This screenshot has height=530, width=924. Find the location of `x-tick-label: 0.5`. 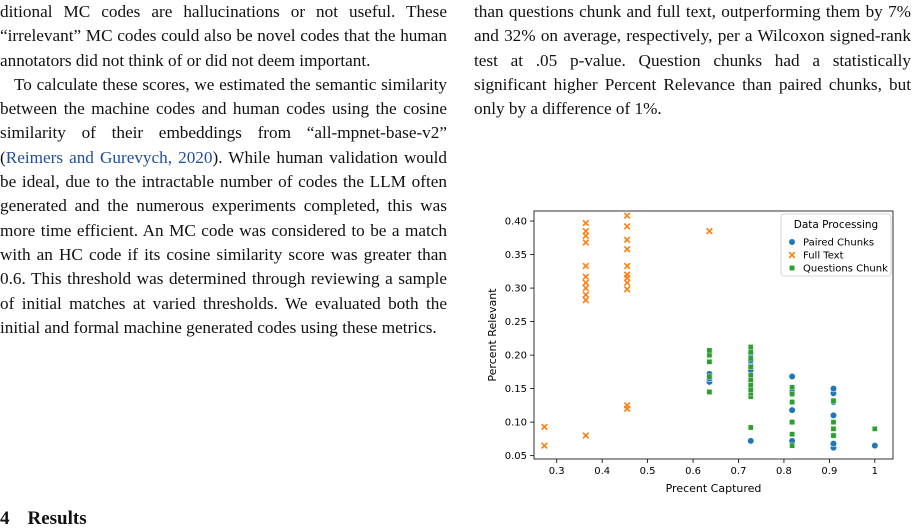

x-tick-label: 0.5 is located at coordinates (648, 471).